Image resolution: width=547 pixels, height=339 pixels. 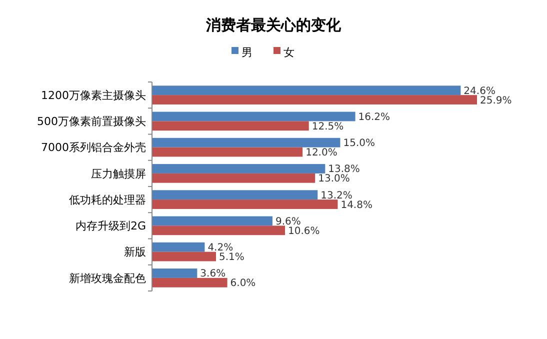 What do you see at coordinates (480, 91) in the screenshot?
I see `data-label: 24.6%` at bounding box center [480, 91].